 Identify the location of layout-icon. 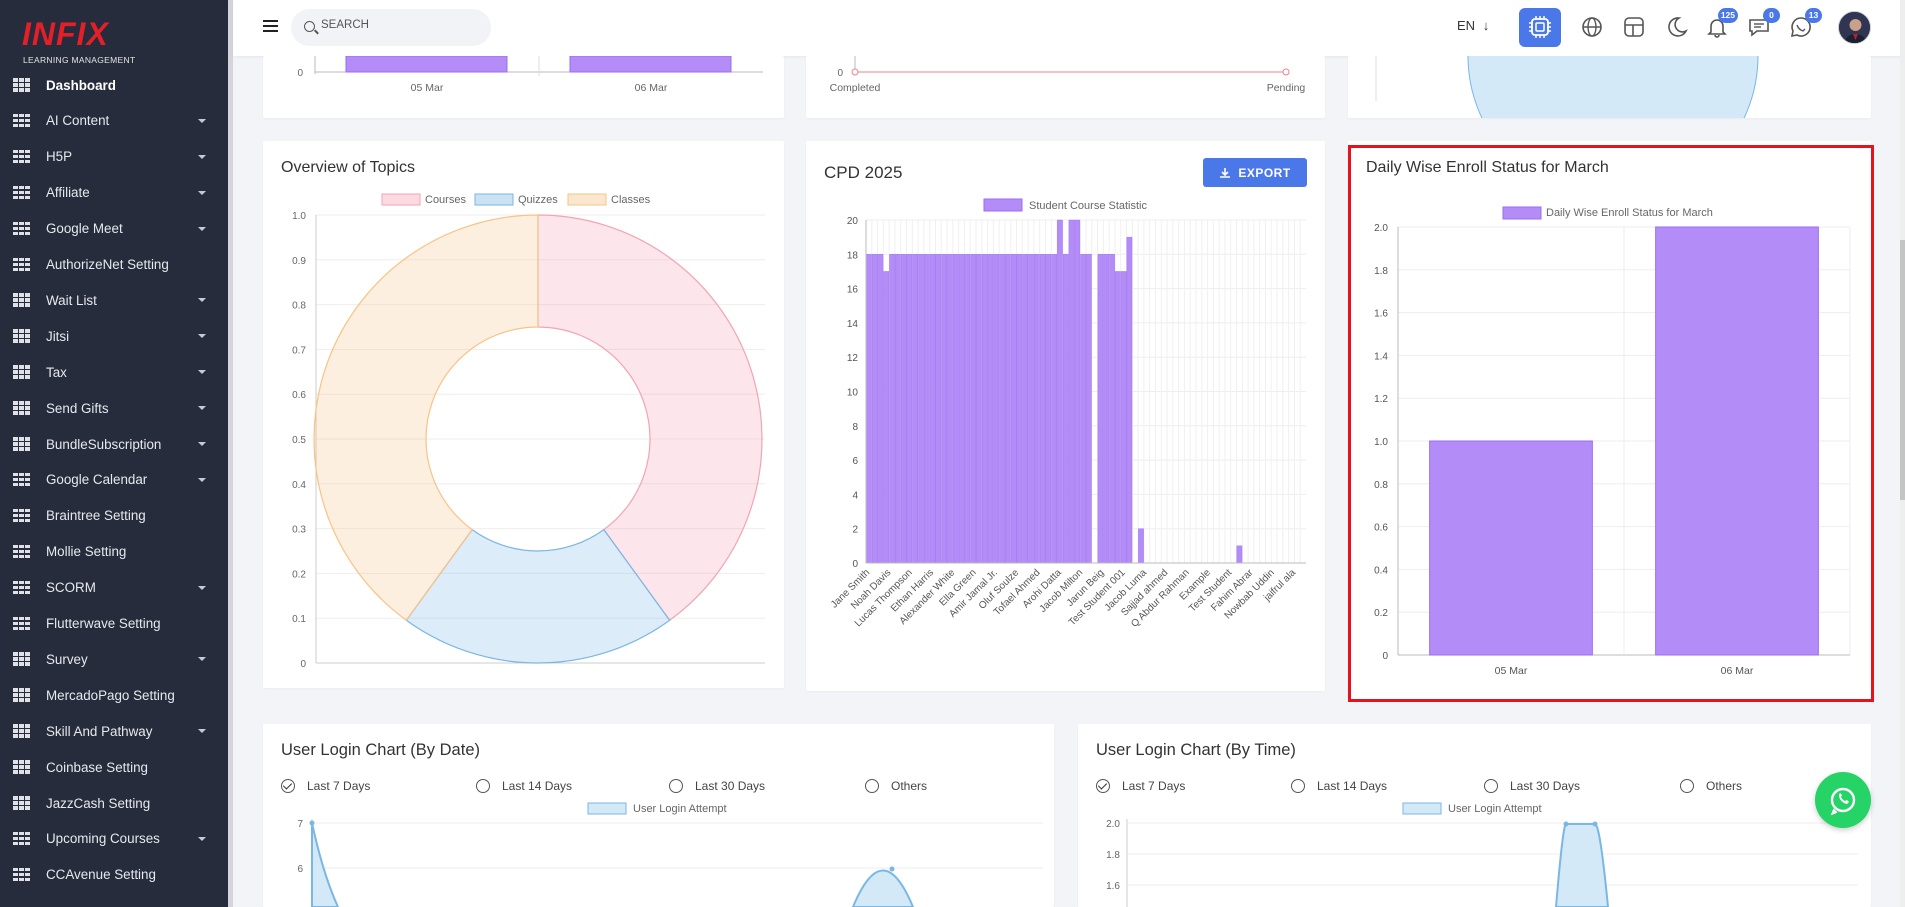
(1634, 27).